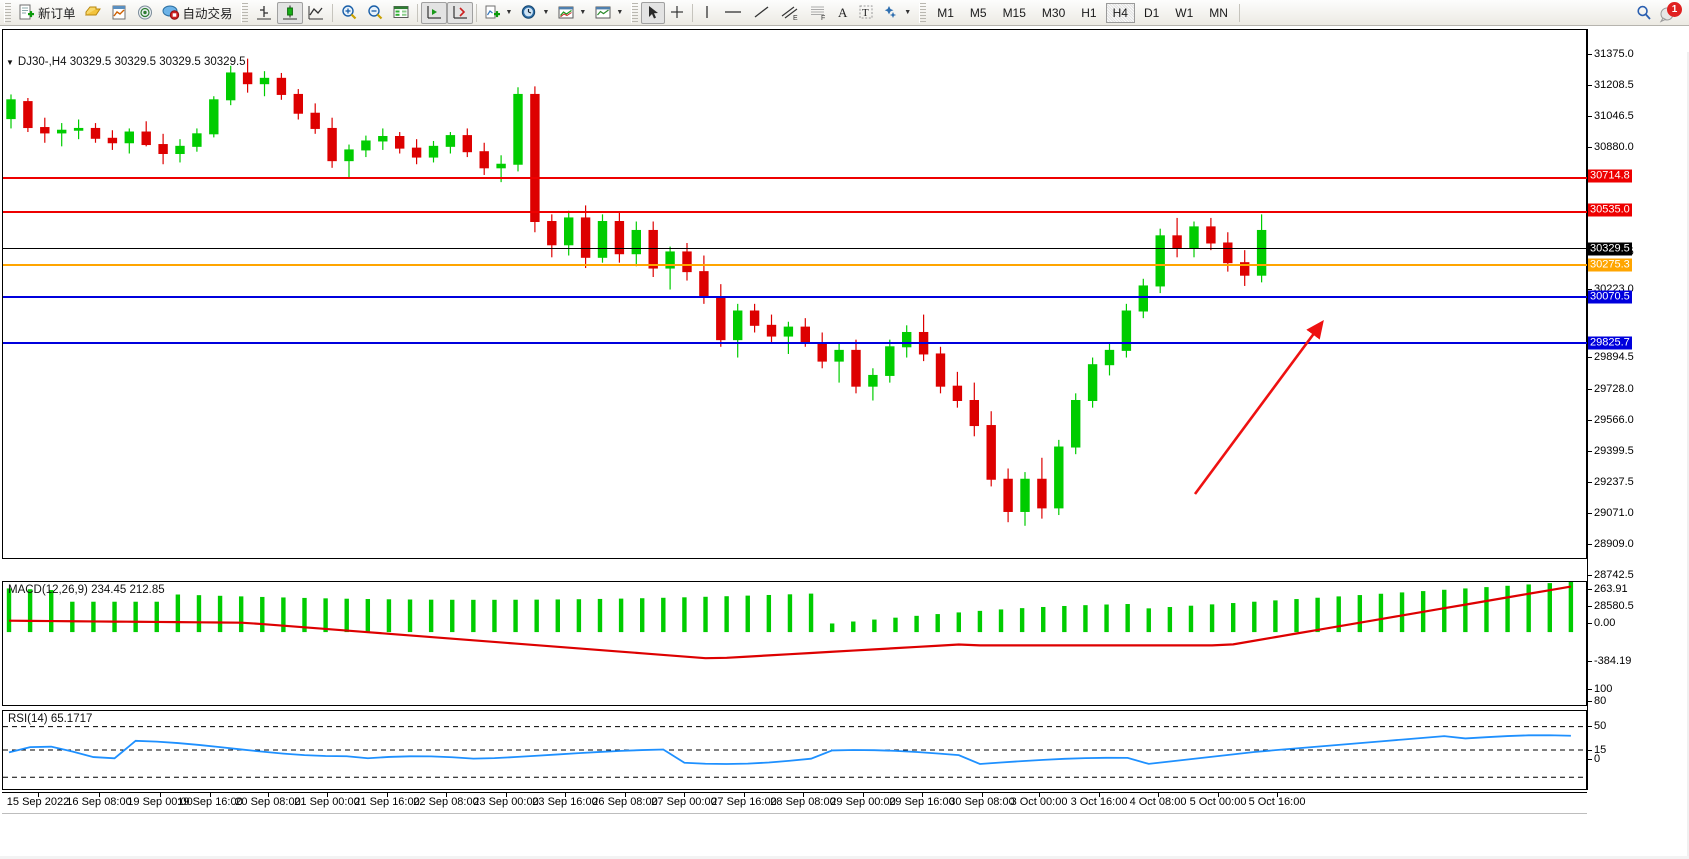  I want to click on timeframe-h4: H4, so click(1120, 12).